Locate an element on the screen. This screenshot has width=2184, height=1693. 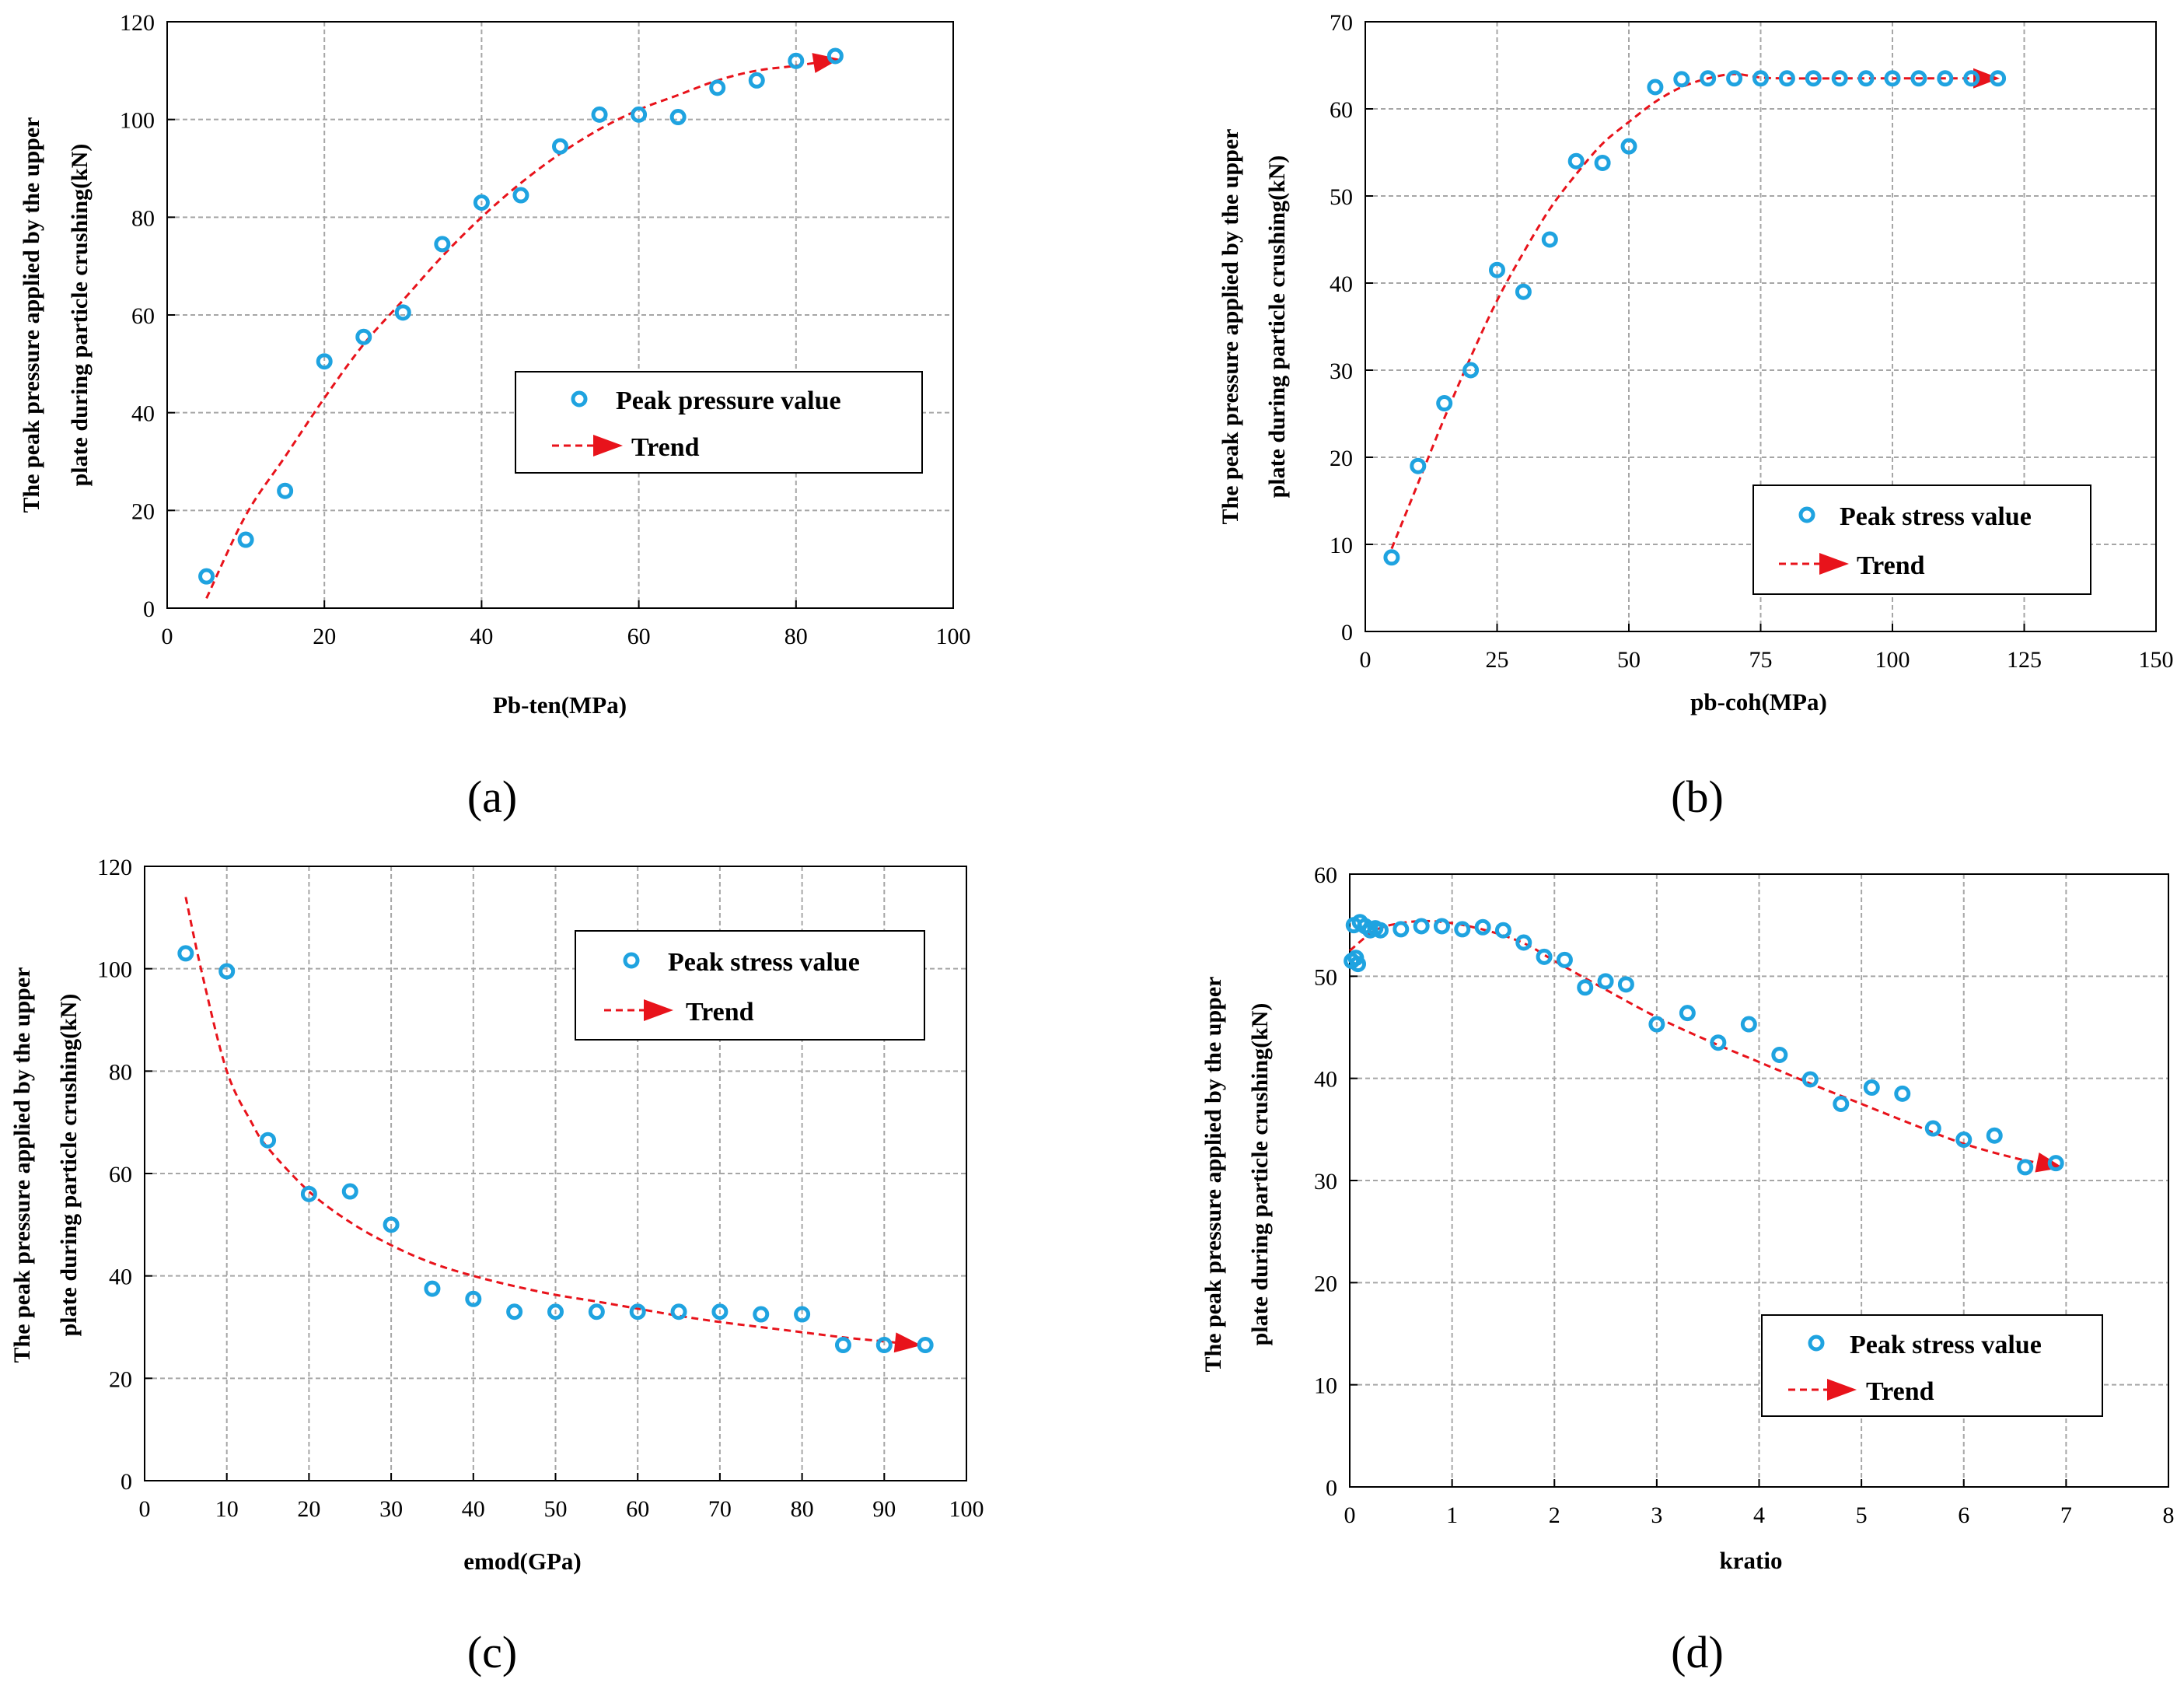
chart-a-ticks: 0 20 40 60 80 100 0 20 40 60 80 100 120 is located at coordinates (545, 329).